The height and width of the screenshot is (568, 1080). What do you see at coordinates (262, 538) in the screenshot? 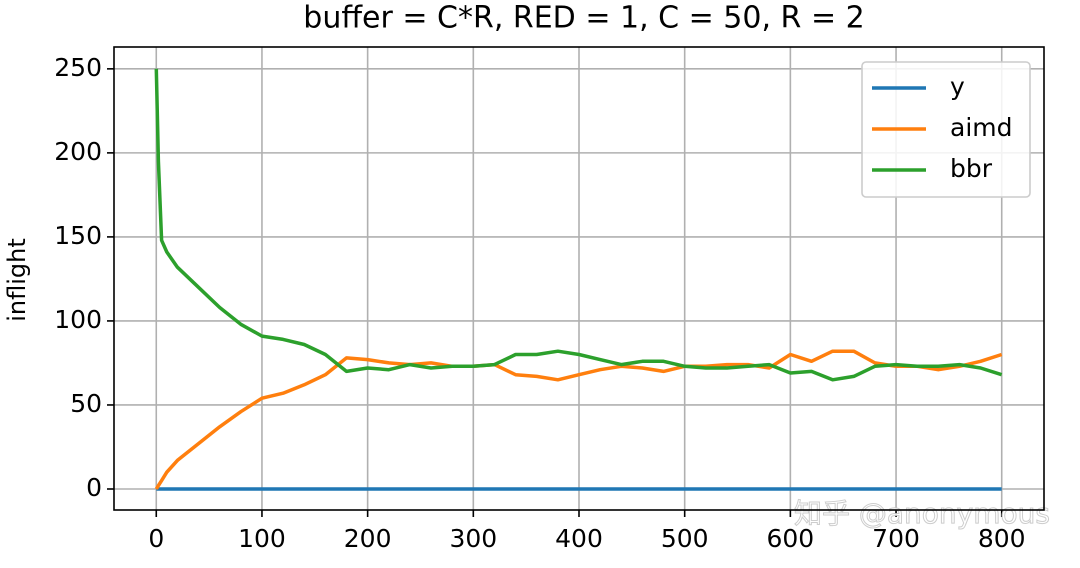
I see `x-tick-label: 100` at bounding box center [262, 538].